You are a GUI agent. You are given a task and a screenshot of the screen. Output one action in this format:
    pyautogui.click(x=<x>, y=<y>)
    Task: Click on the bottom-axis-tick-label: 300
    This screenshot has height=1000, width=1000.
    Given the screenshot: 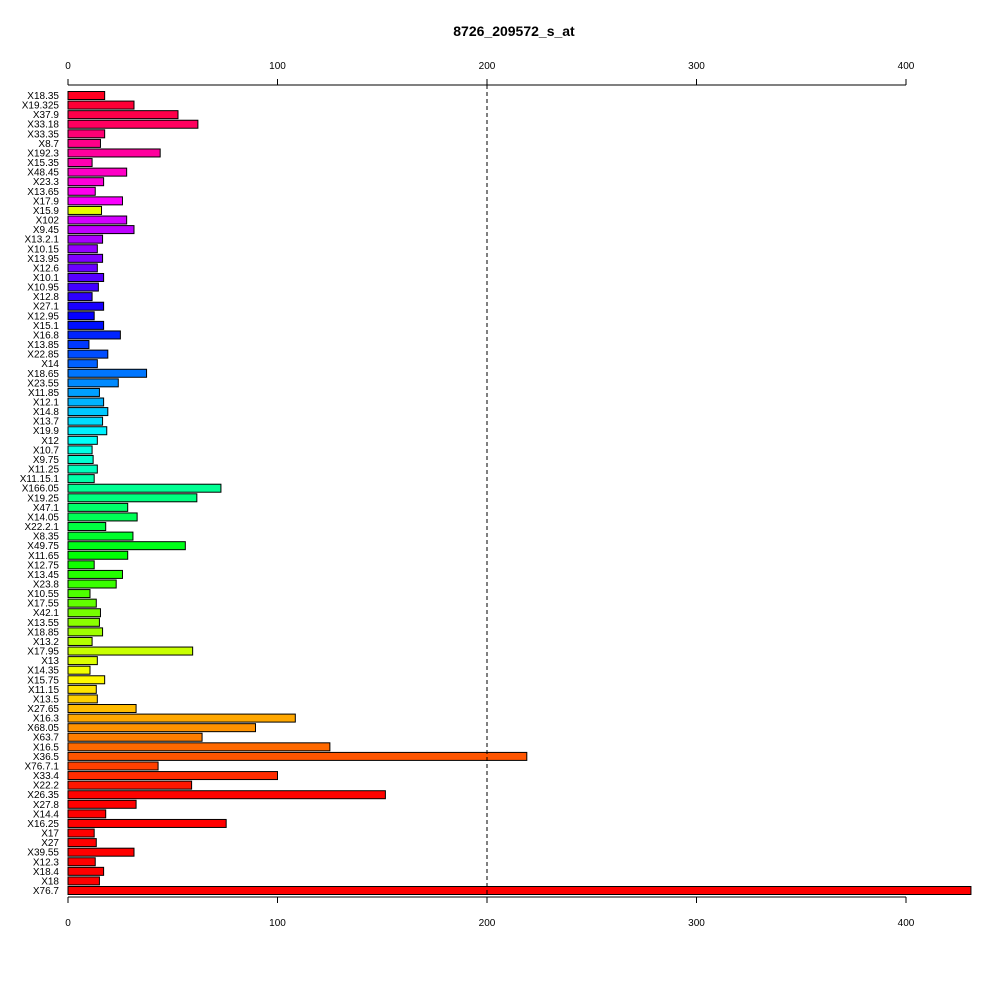 What is the action you would take?
    pyautogui.click(x=696, y=923)
    